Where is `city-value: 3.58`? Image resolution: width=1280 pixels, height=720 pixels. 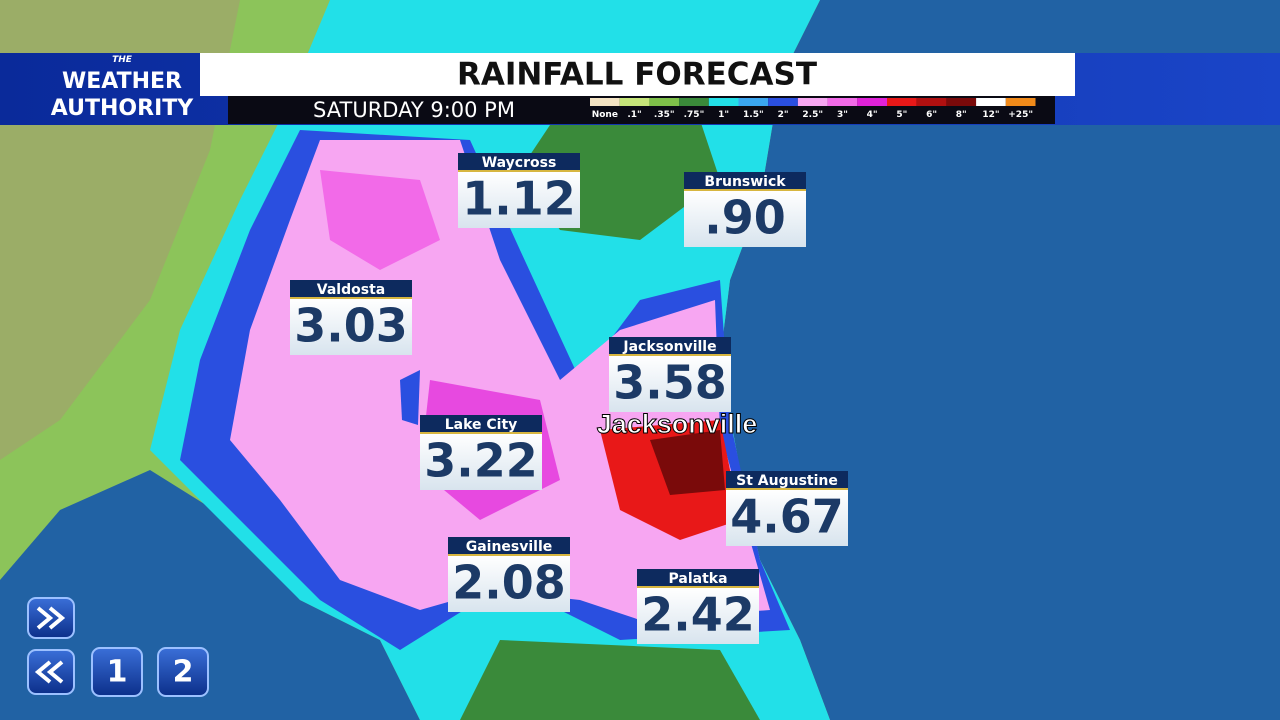 city-value: 3.58 is located at coordinates (670, 383).